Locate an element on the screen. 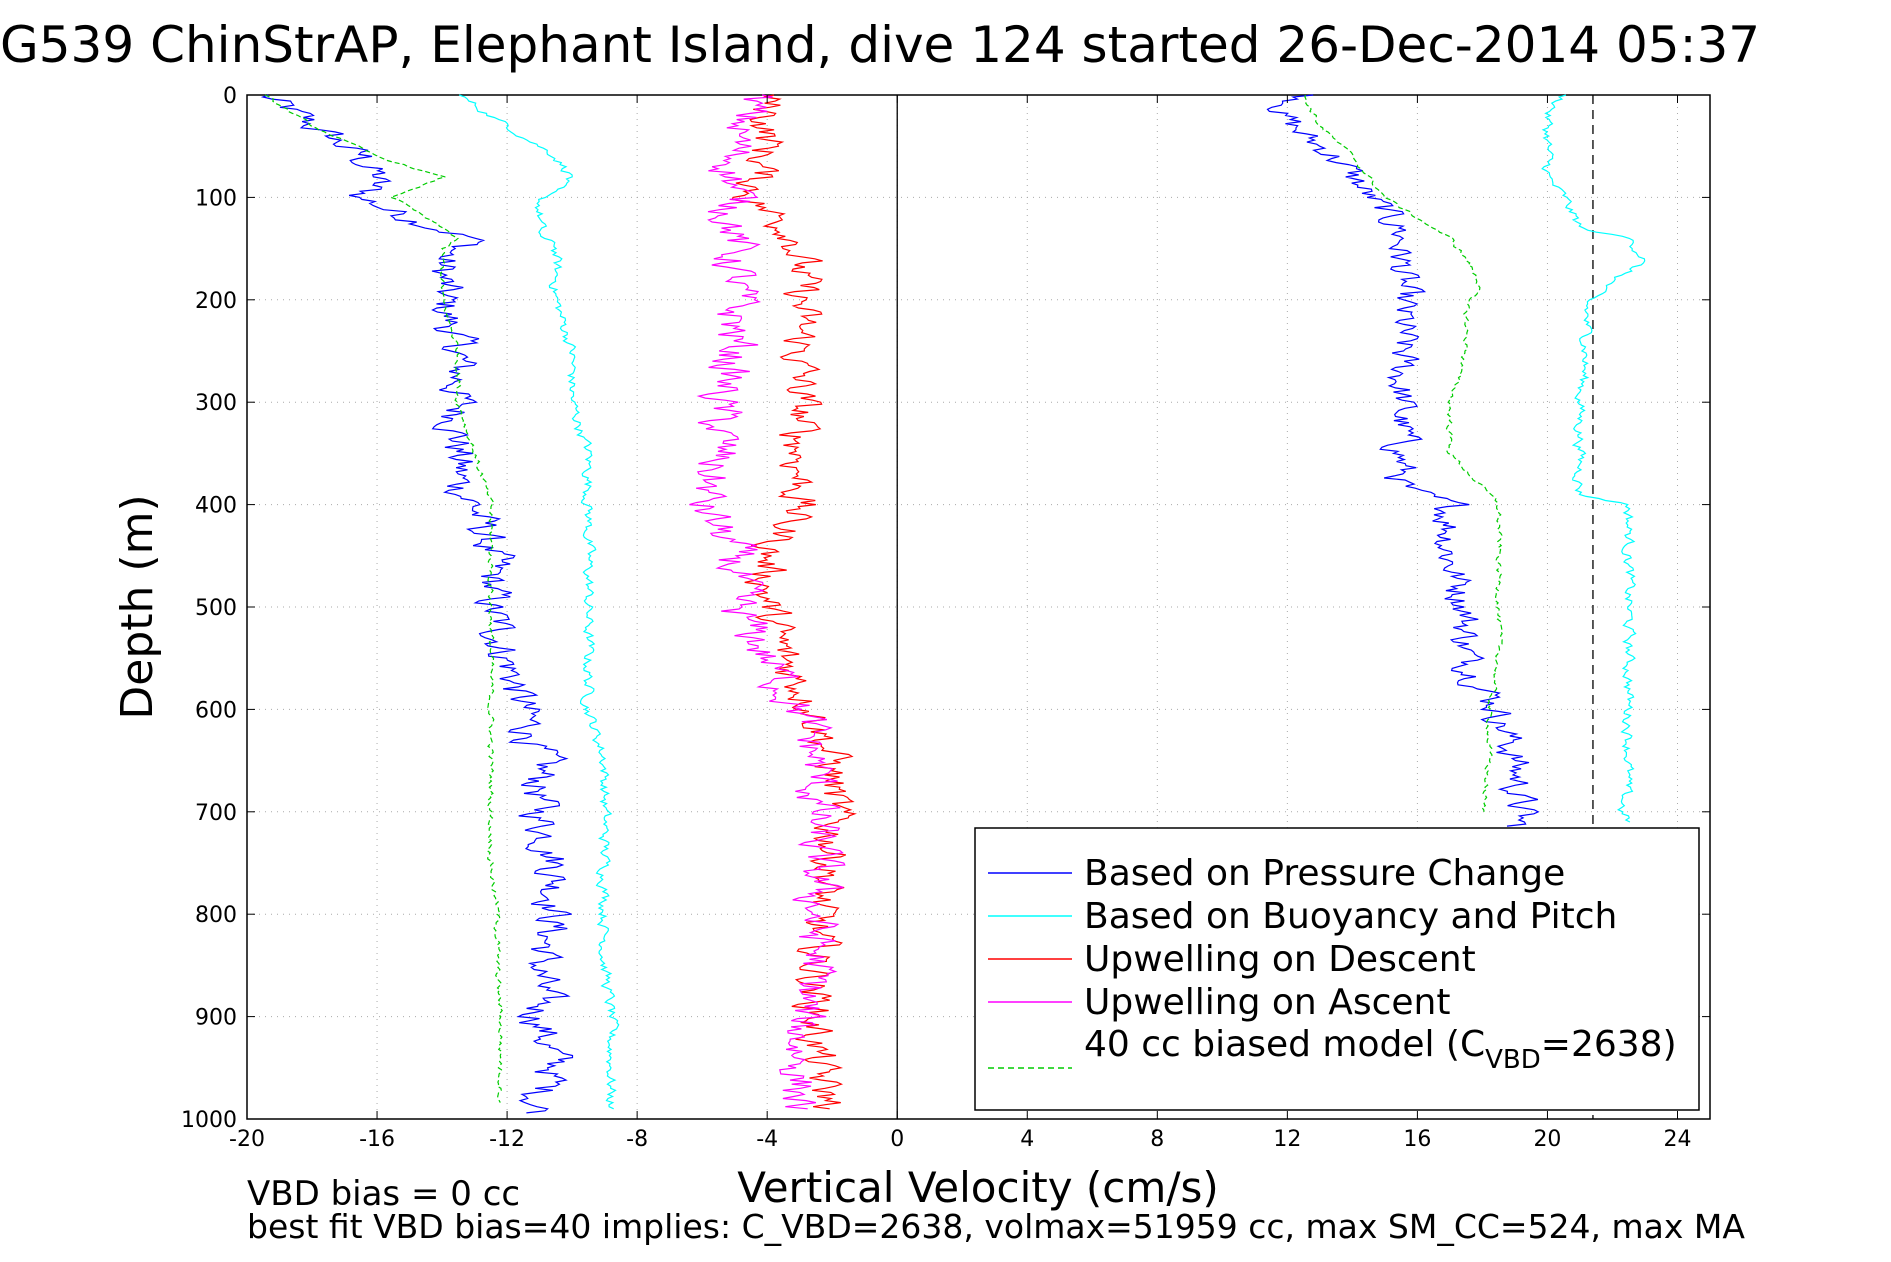 This screenshot has height=1262, width=1891. x-tick-label: -4 is located at coordinates (767, 1139).